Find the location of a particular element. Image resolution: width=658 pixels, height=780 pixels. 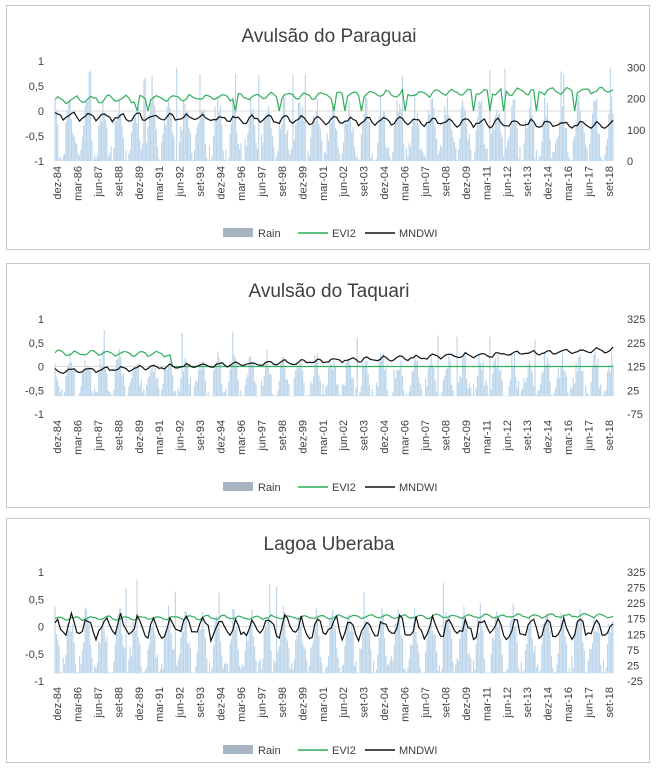

x-tick-label: set-18 is located at coordinates (610, 702).